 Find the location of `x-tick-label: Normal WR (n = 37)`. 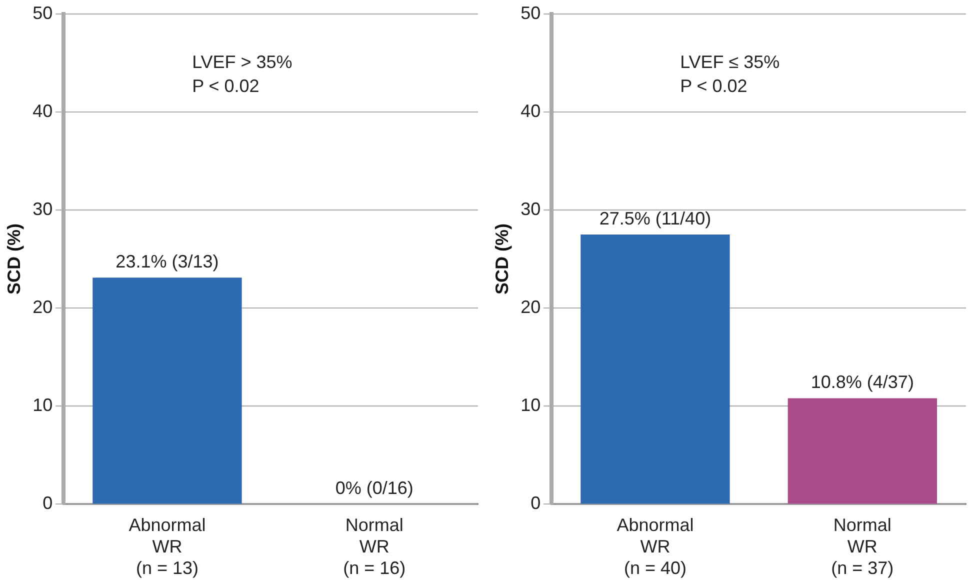

x-tick-label: Normal WR (n = 37) is located at coordinates (862, 546).